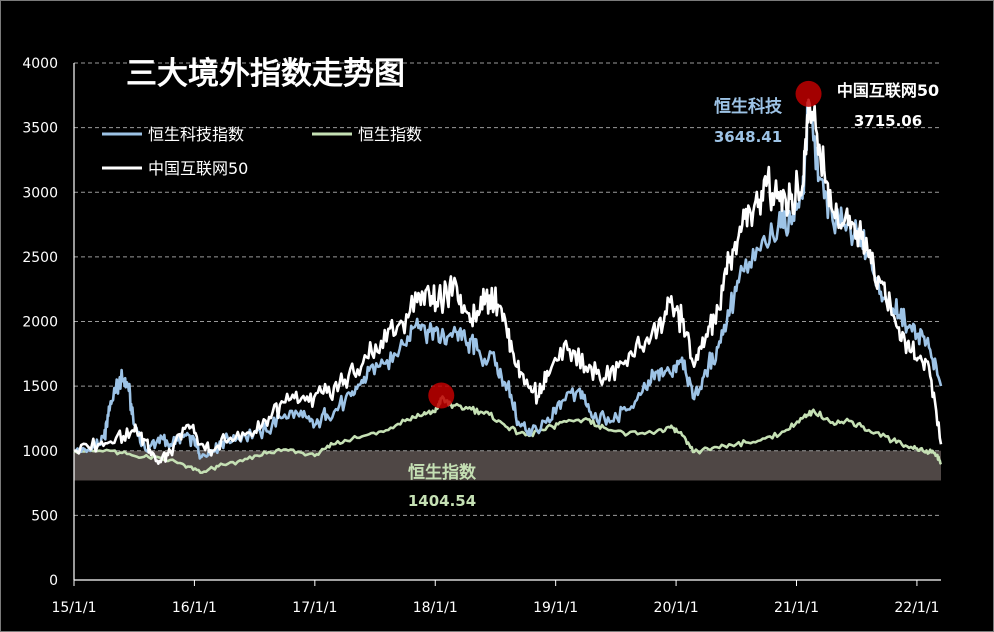  Describe the element at coordinates (198, 168) in the screenshot. I see `legend-label-2: 中国互联网50` at that location.